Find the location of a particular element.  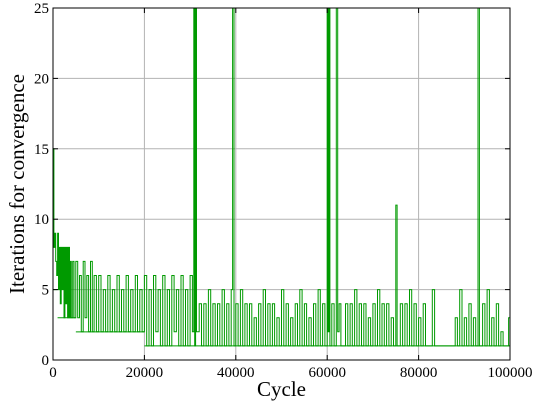

y-tick-label-0: 0 is located at coordinates (46, 361).